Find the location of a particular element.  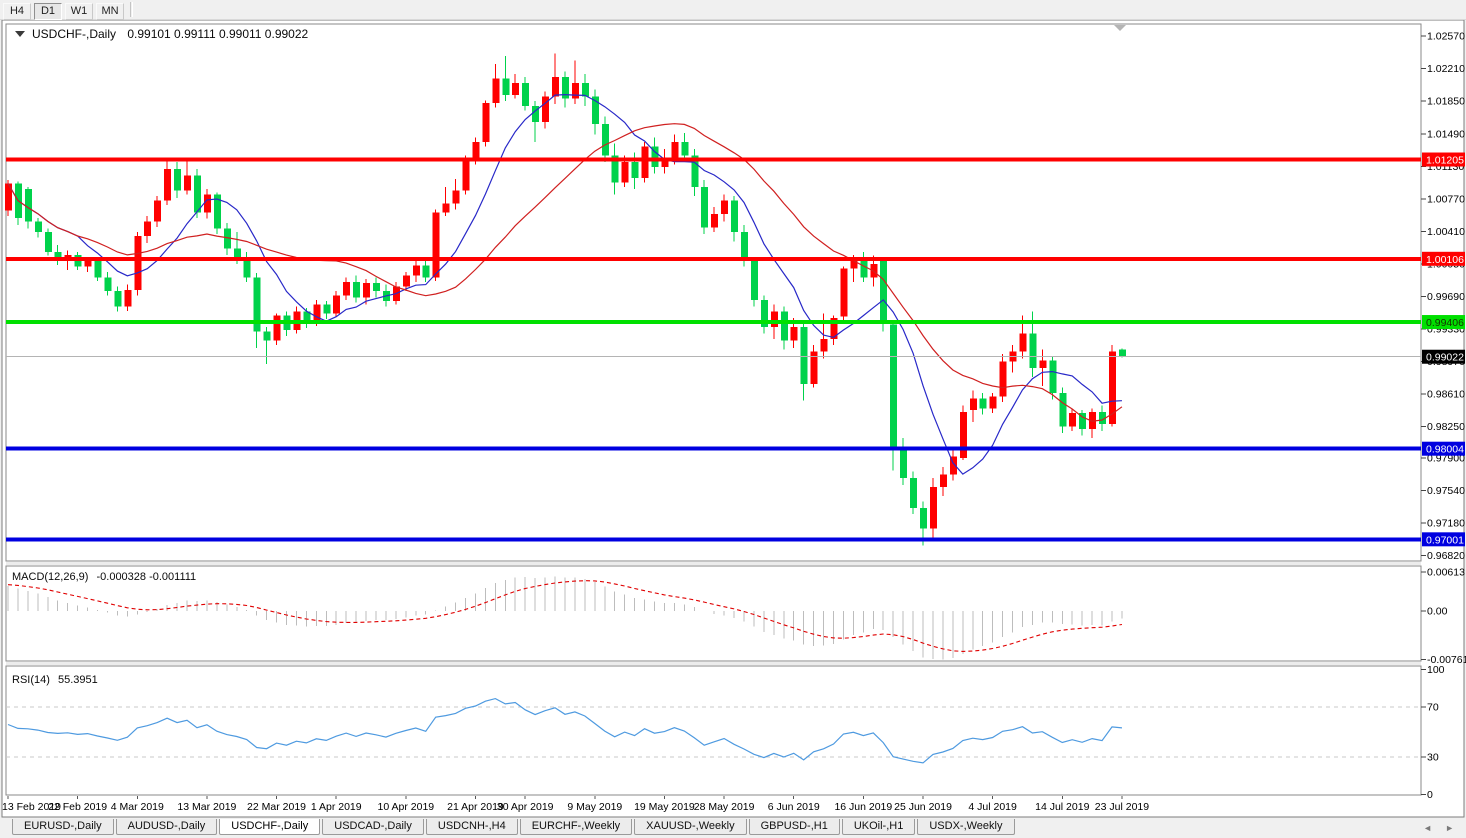

hline-price-tag-text: 0.99406 is located at coordinates (1445, 323).